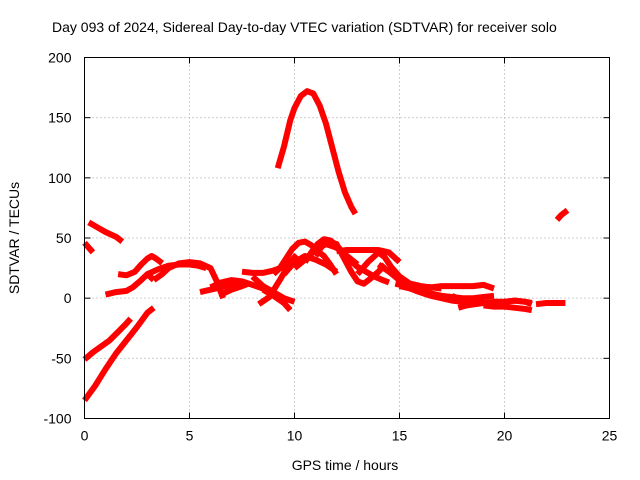 This screenshot has height=480, width=640. I want to click on y-tick-label: 50, so click(64, 238).